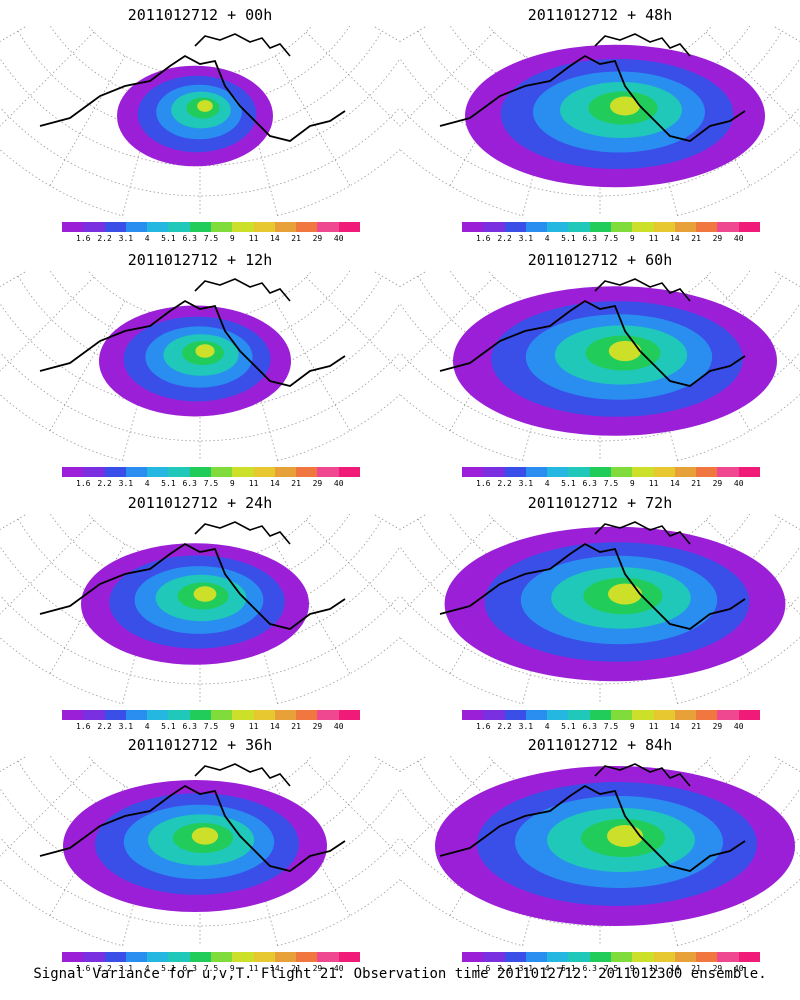  What do you see at coordinates (200, 260) in the screenshot?
I see `panel-title: 2011012712 + 12h` at bounding box center [200, 260].